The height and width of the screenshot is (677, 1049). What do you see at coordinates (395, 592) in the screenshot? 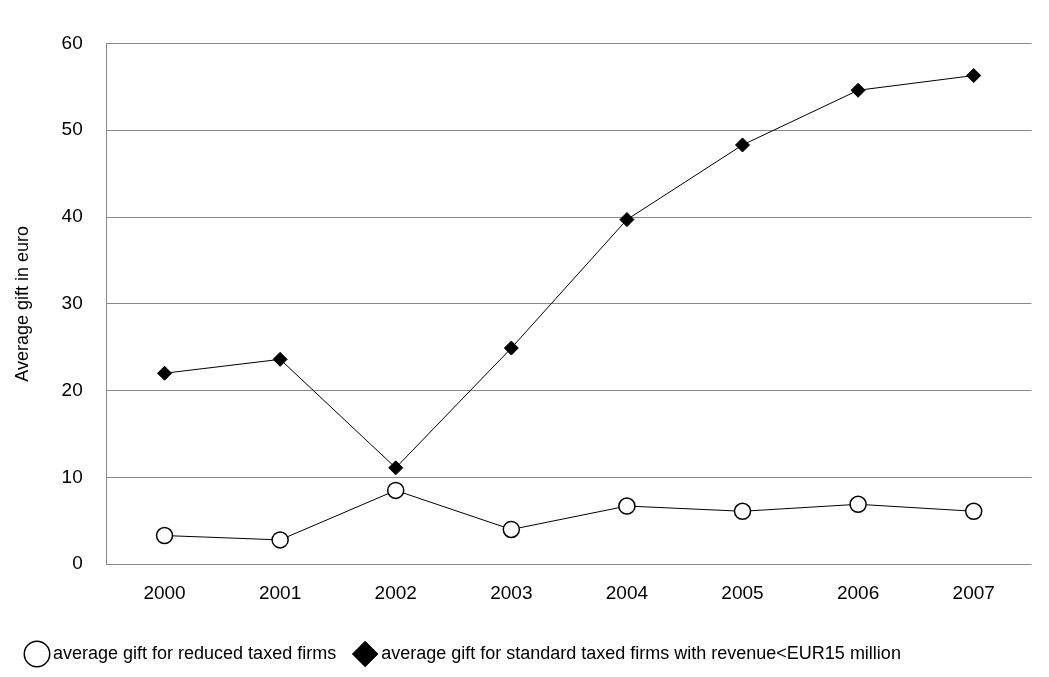
I see `x-tick-label: 2002` at bounding box center [395, 592].